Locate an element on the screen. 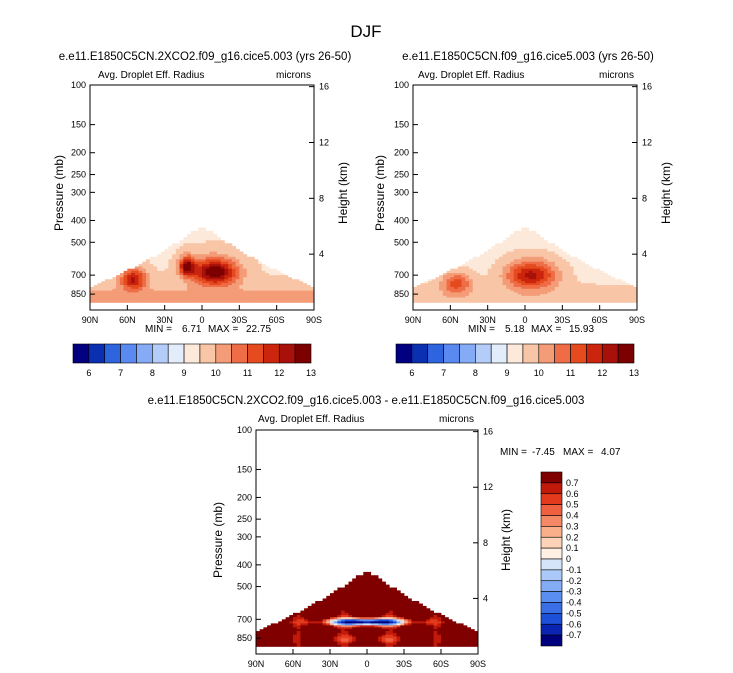 The image size is (733, 673). colorbar-label: 0.6 is located at coordinates (572, 494).